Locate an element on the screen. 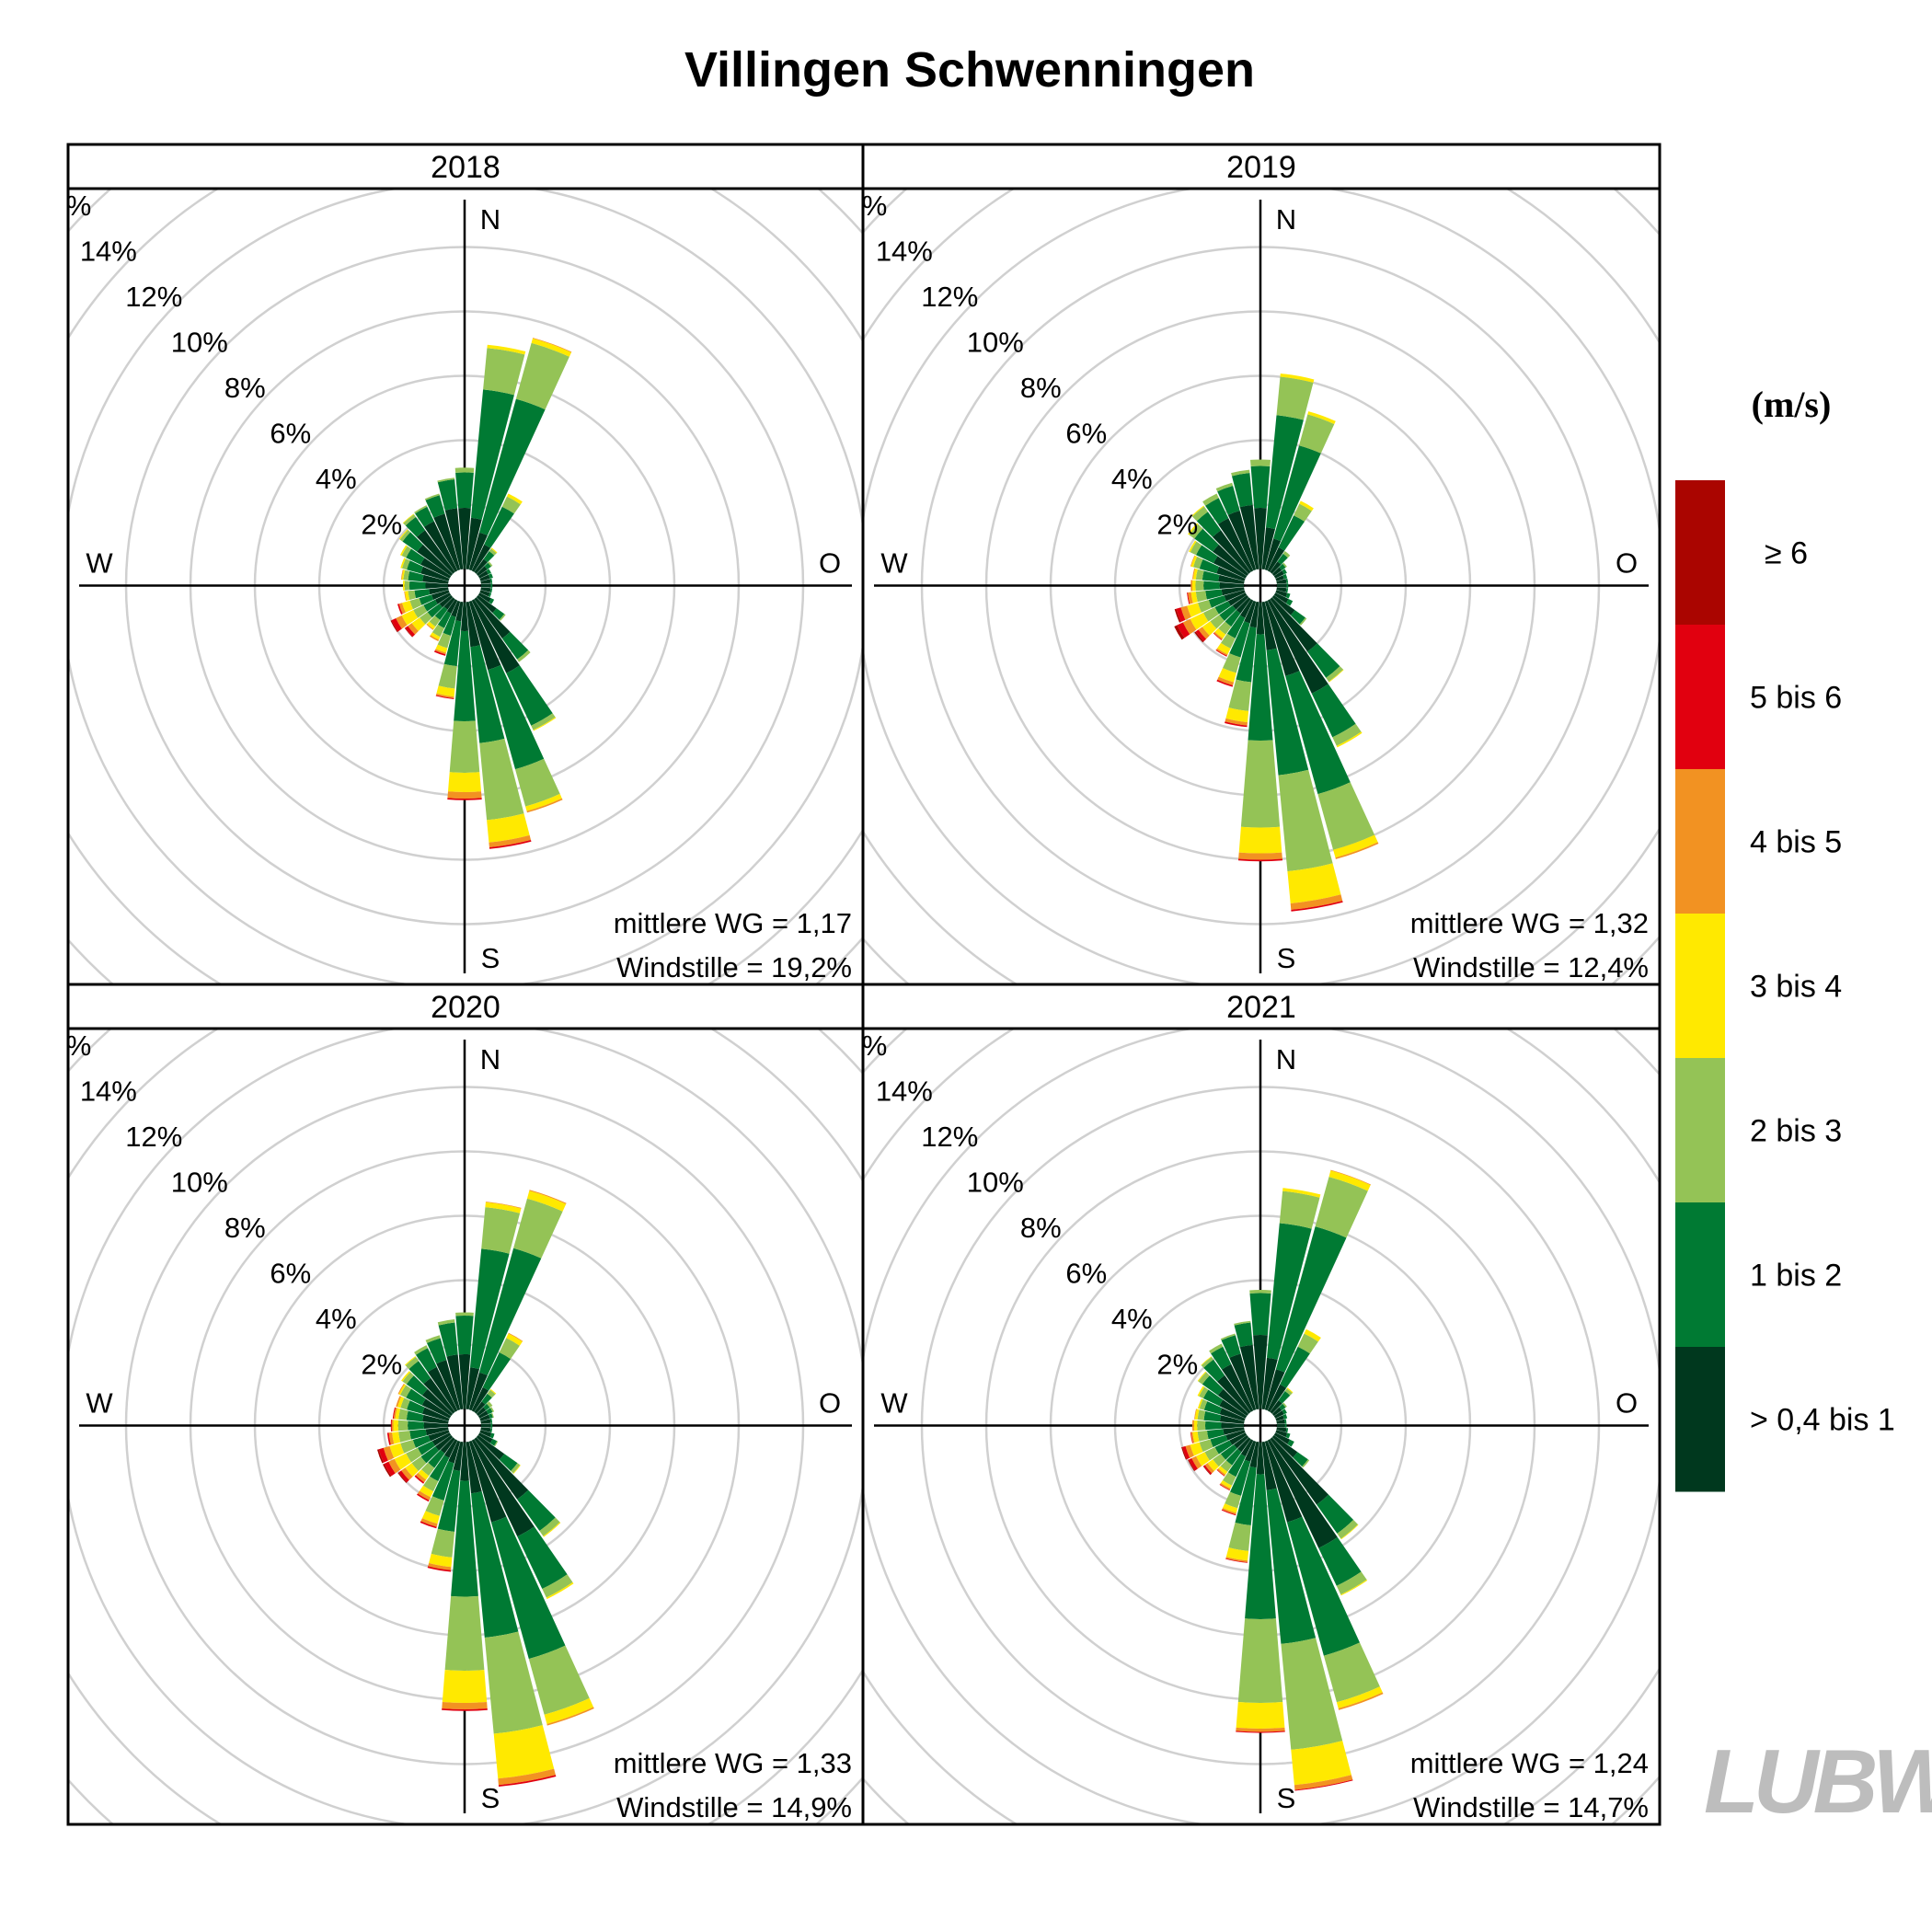 Image resolution: width=1932 pixels, height=1932 pixels. ring-label: 10% is located at coordinates (995, 1182).